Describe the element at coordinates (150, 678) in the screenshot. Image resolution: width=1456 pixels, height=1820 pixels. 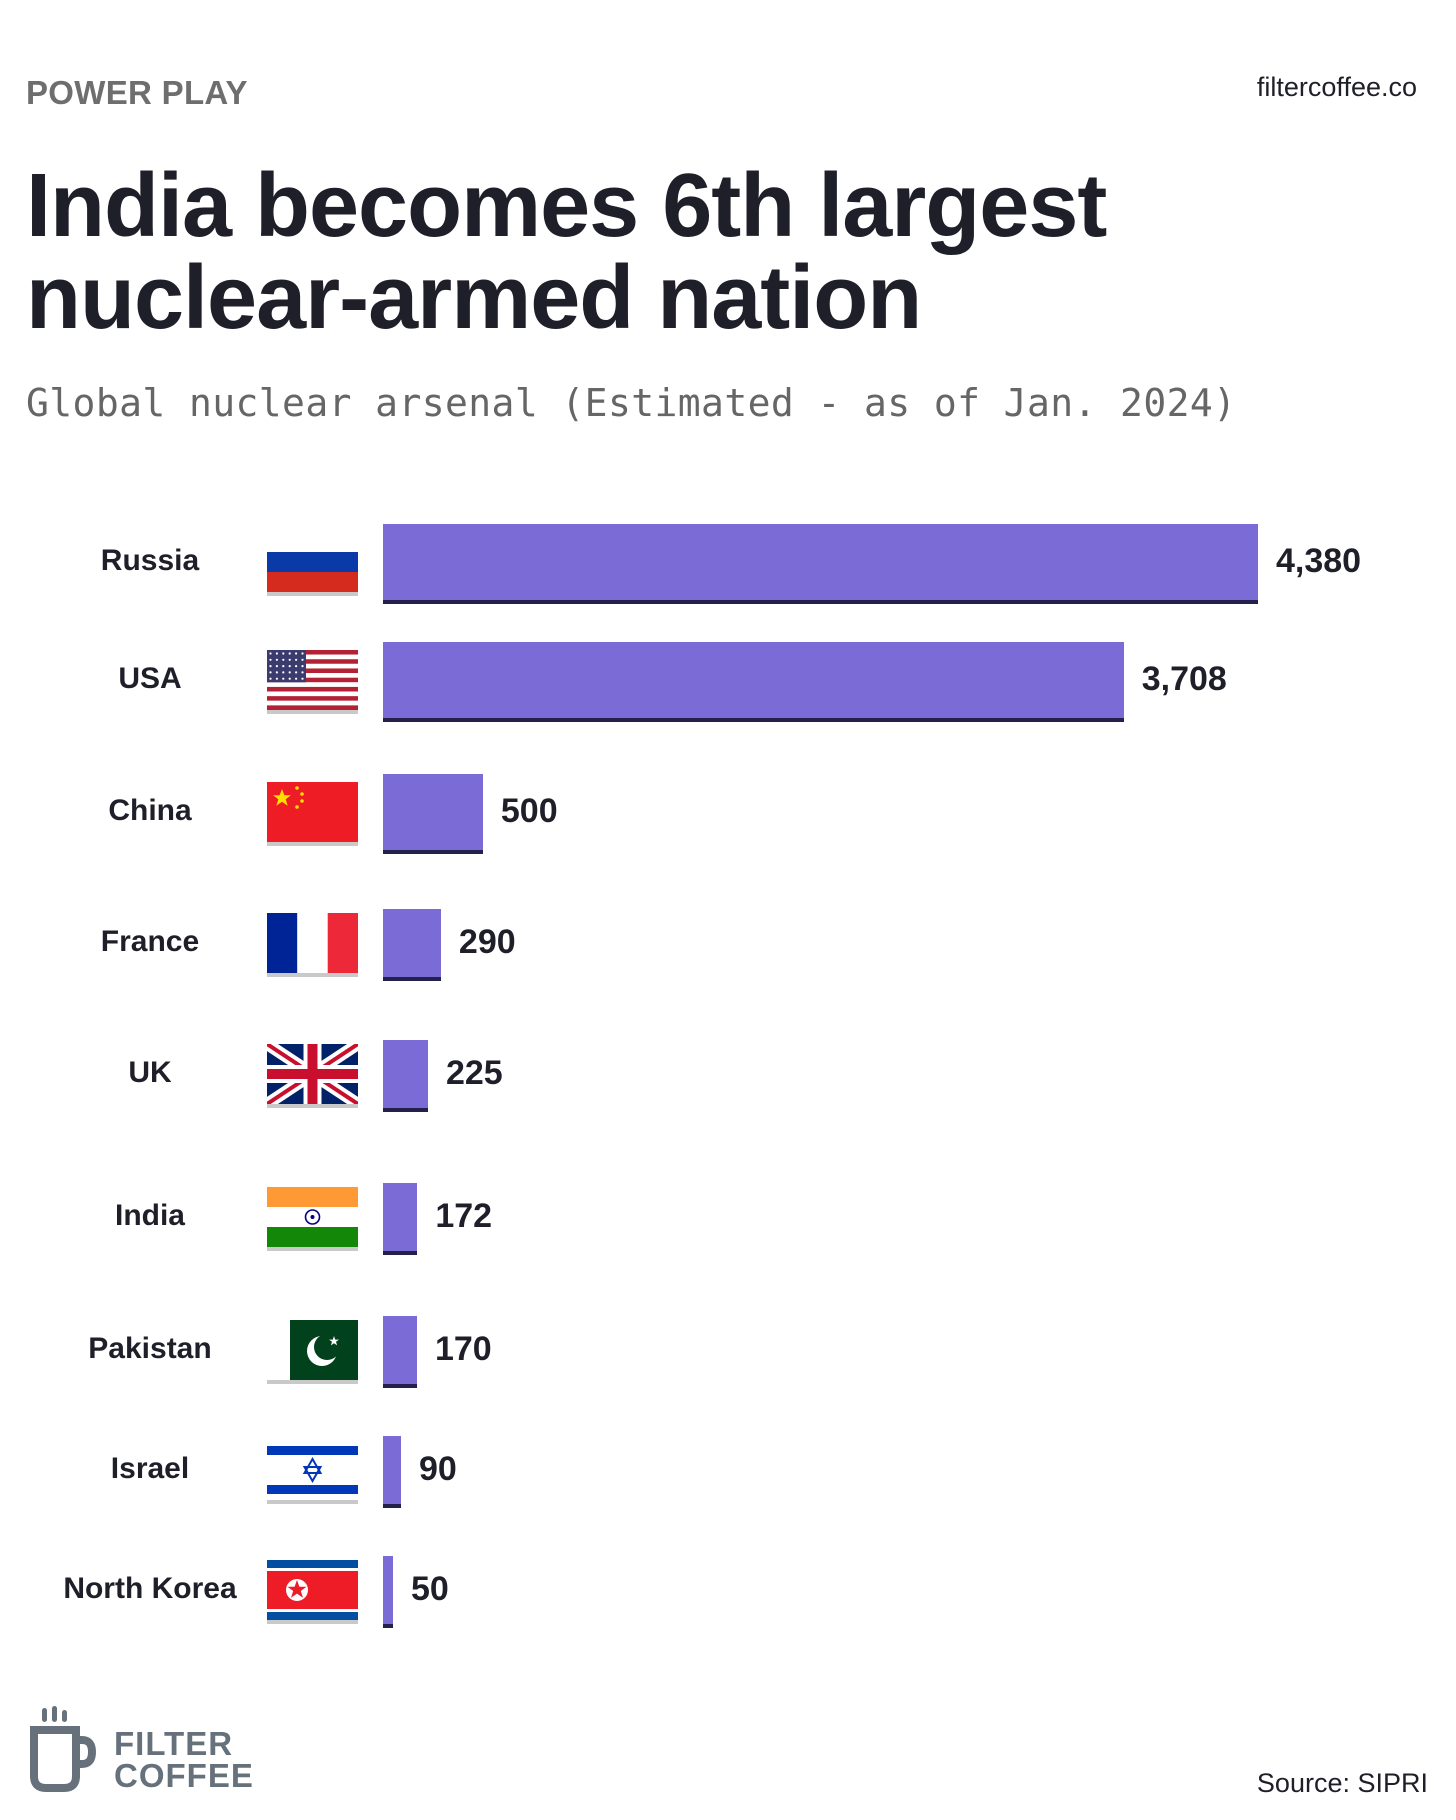
I see `category-label-usa: USA` at that location.